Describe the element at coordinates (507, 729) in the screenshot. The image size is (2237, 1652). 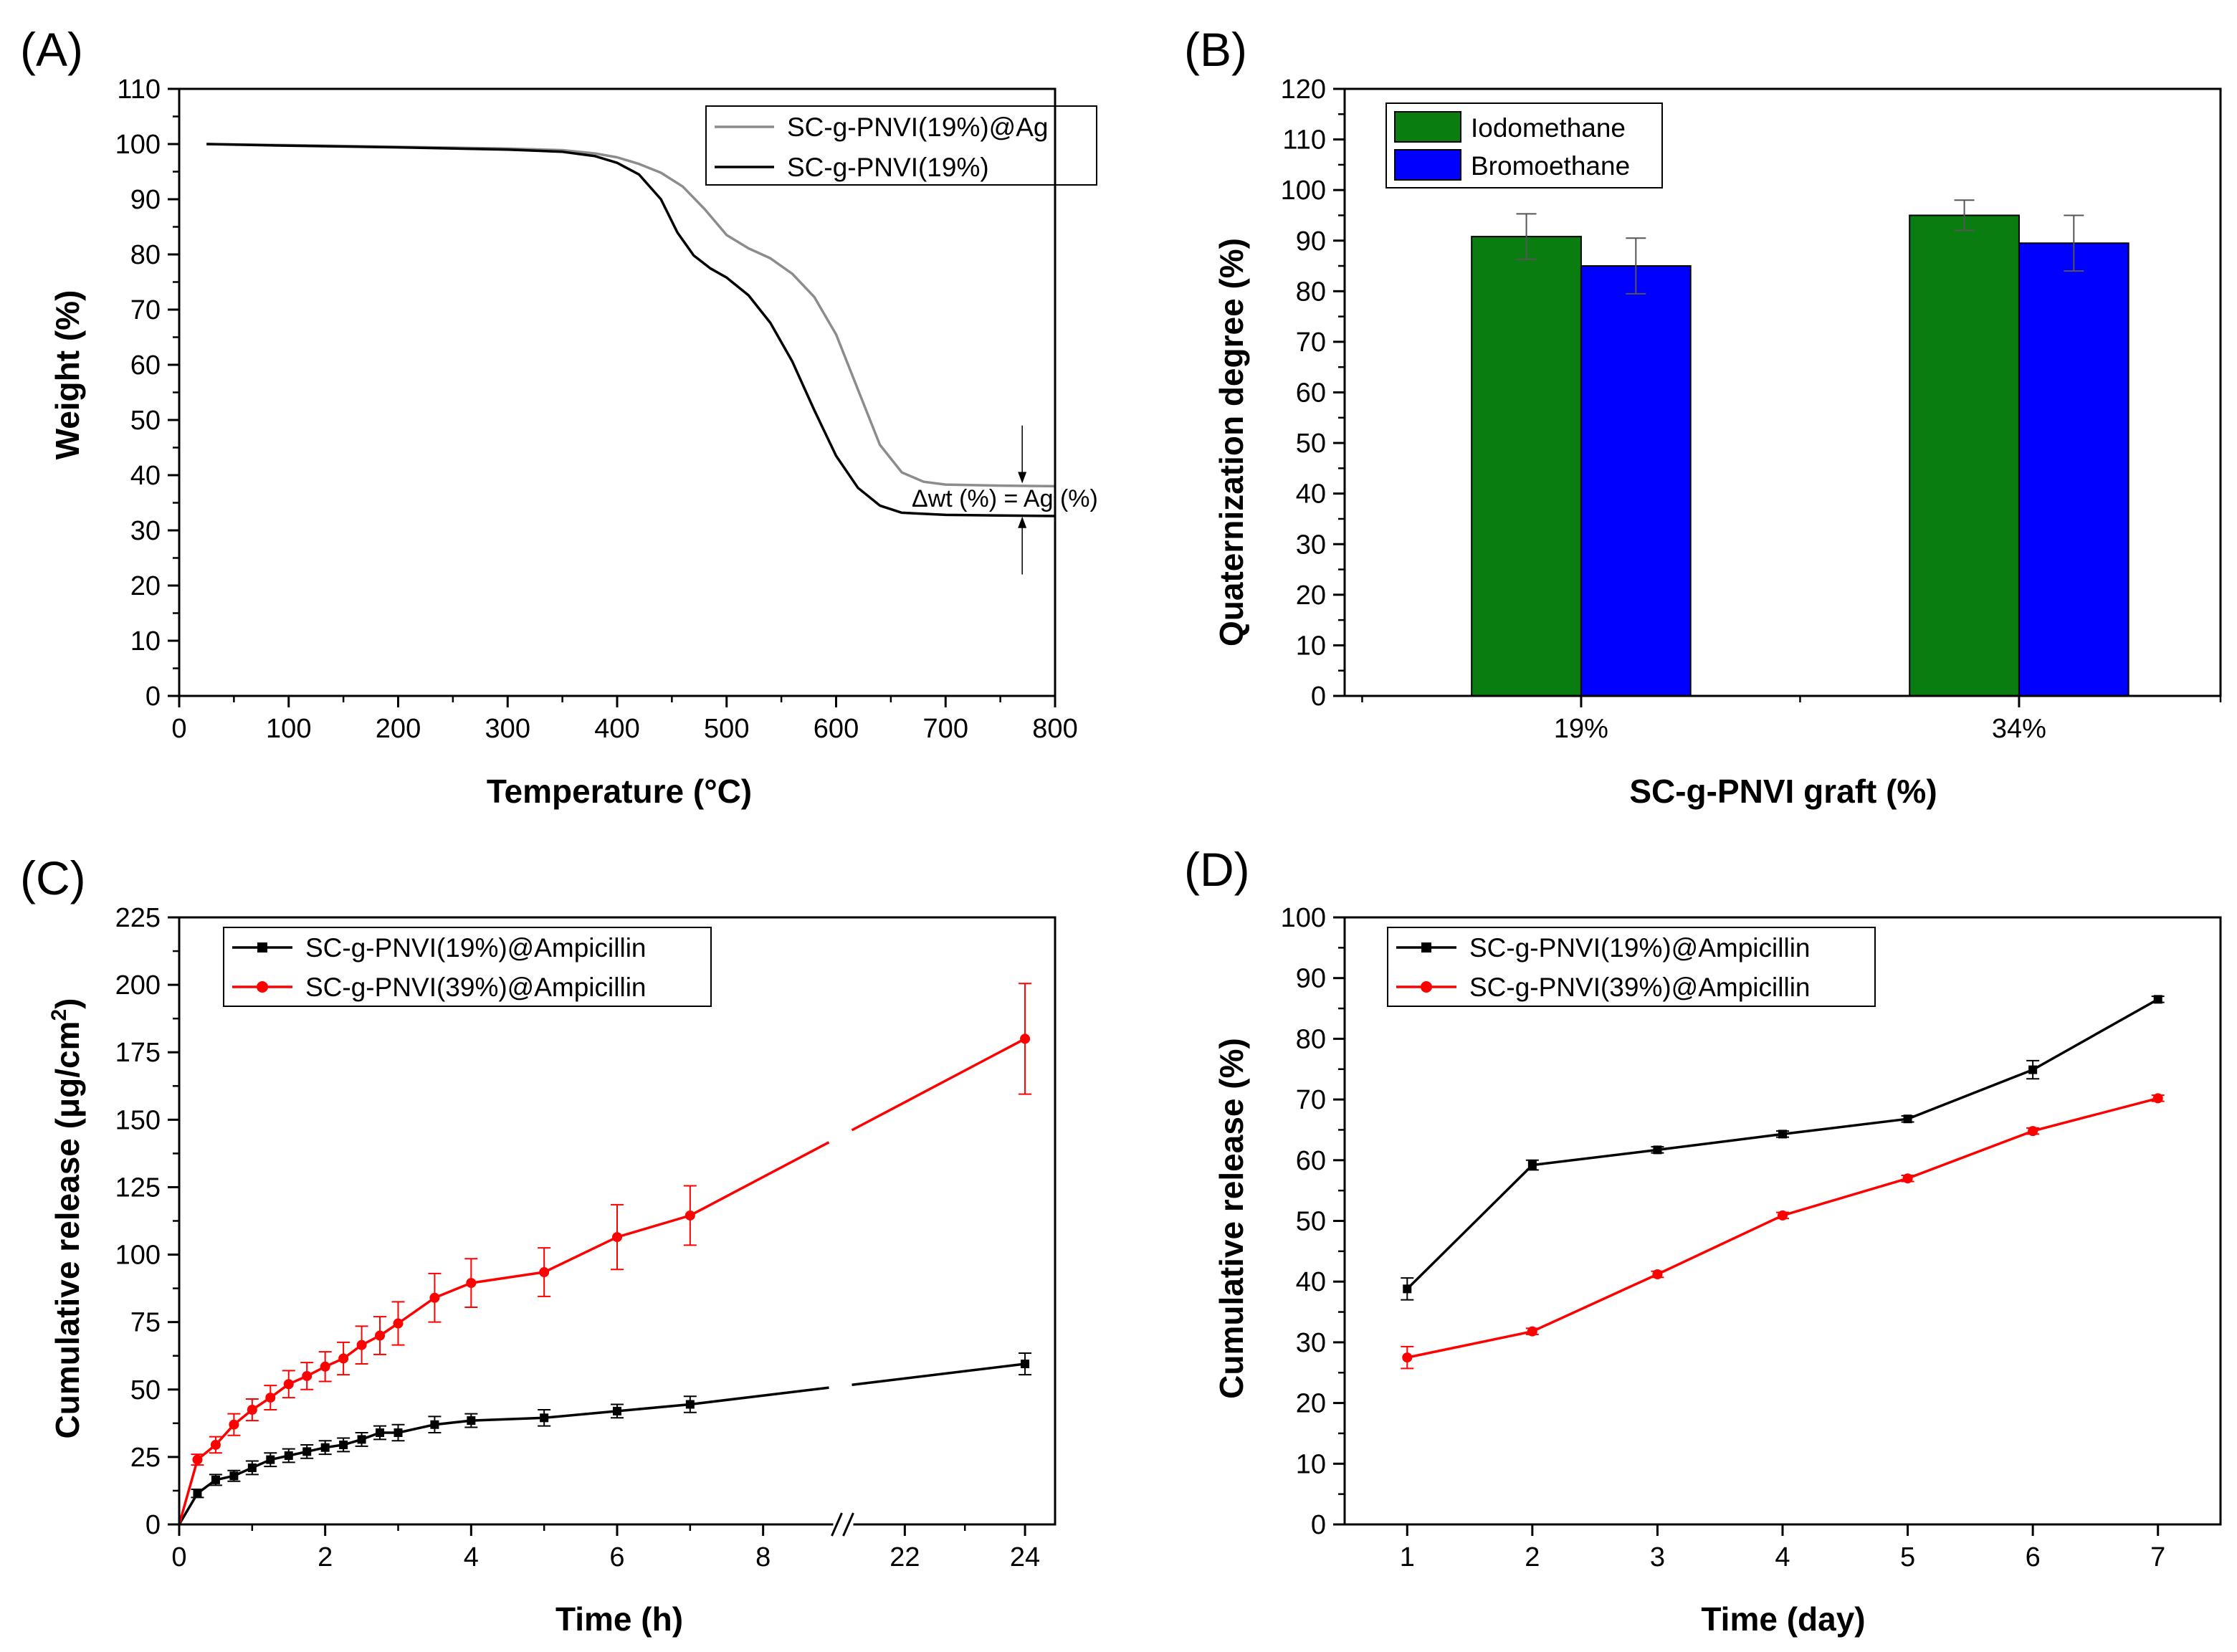
I see `panel-a-x-tick-label: 300` at that location.